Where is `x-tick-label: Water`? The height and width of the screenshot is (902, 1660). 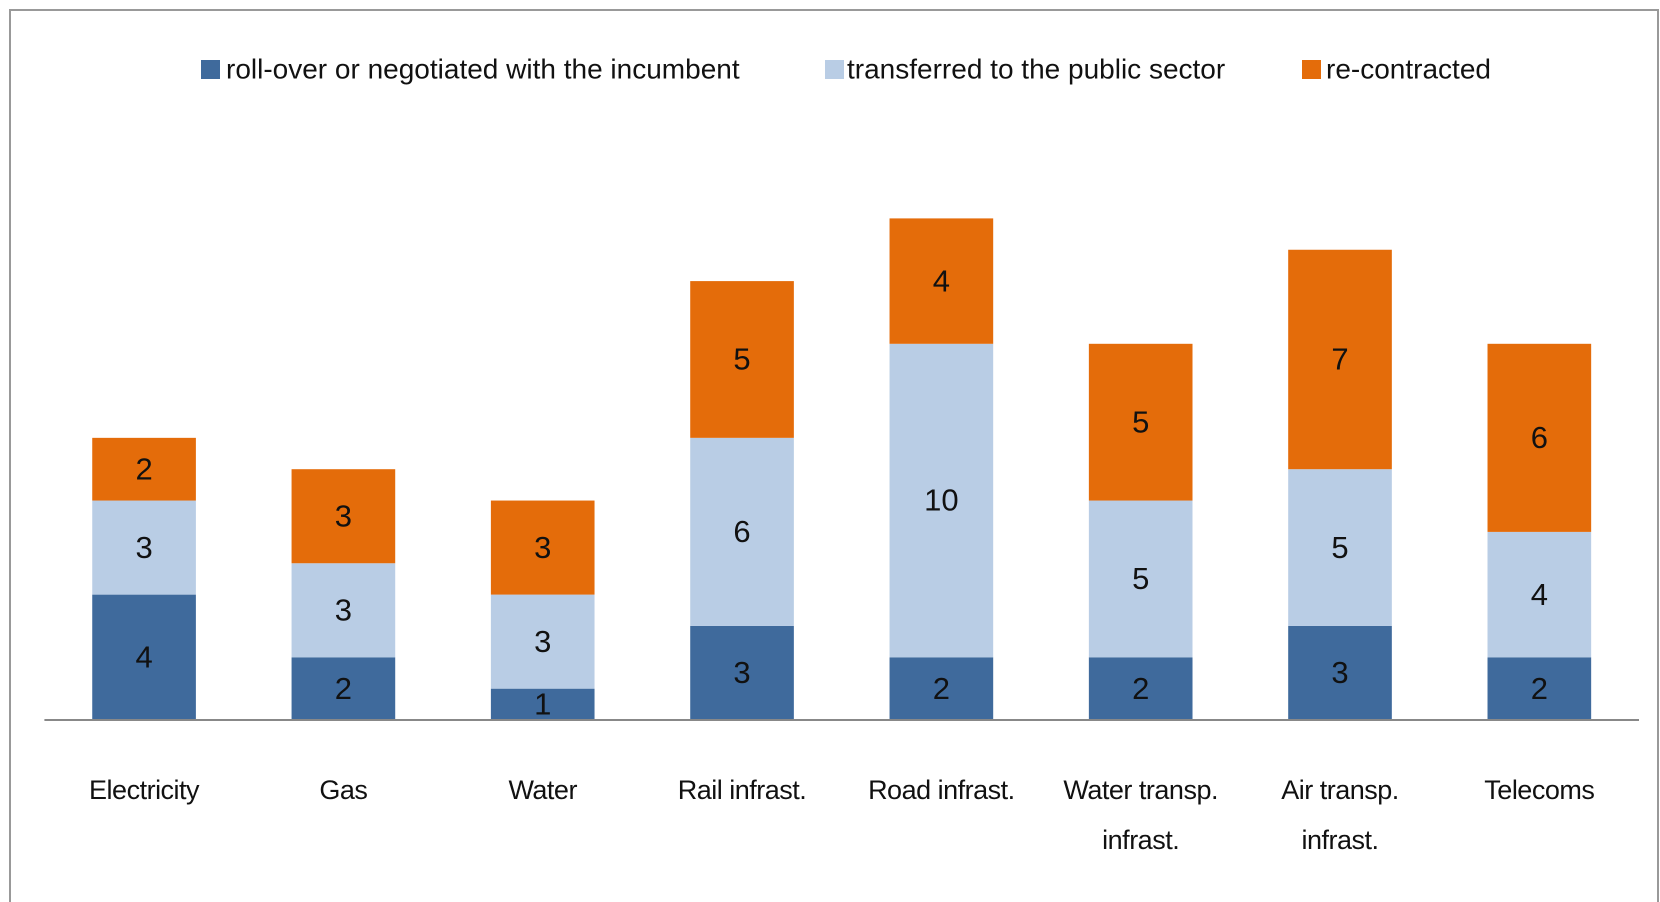
x-tick-label: Water is located at coordinates (542, 790).